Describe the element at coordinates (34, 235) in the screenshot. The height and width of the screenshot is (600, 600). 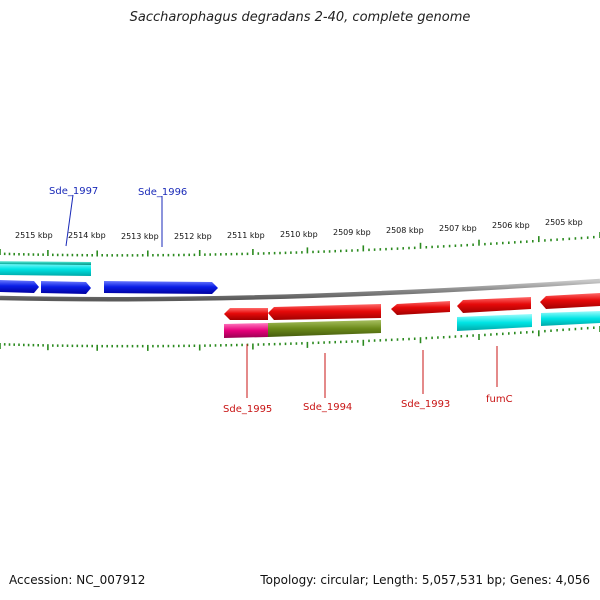
I see `scale-label-2515: 2515 kbp` at that location.